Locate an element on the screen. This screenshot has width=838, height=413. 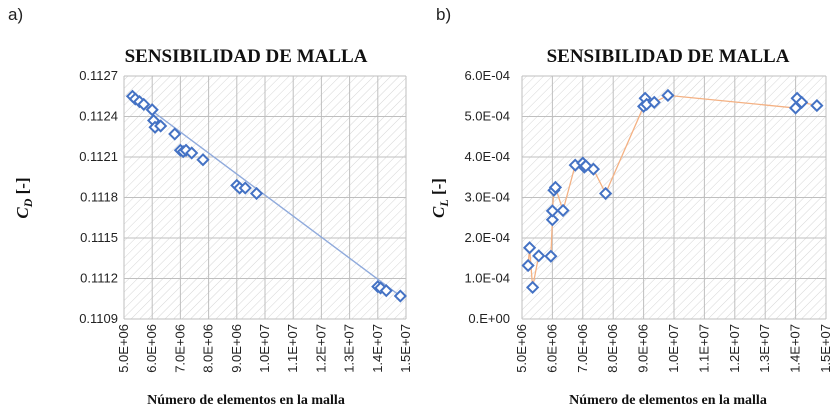
y-tick-label: 0.1112 is located at coordinates (99, 278).